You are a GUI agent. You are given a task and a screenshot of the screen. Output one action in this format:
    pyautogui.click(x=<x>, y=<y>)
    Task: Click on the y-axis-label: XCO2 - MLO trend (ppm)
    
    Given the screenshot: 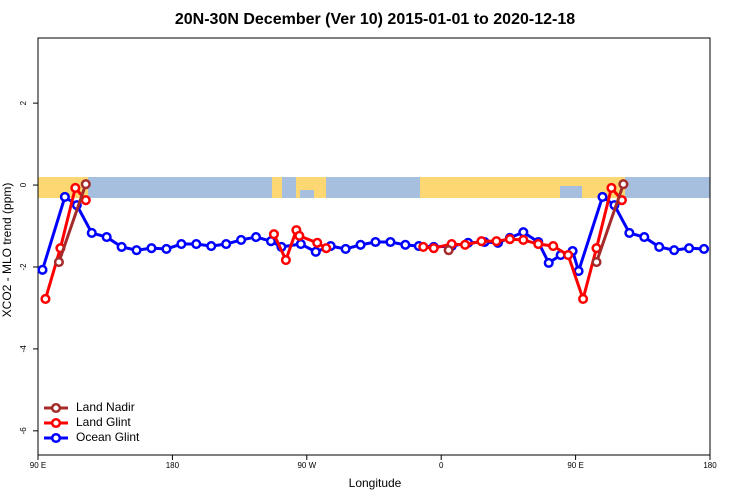 What is the action you would take?
    pyautogui.click(x=7, y=250)
    